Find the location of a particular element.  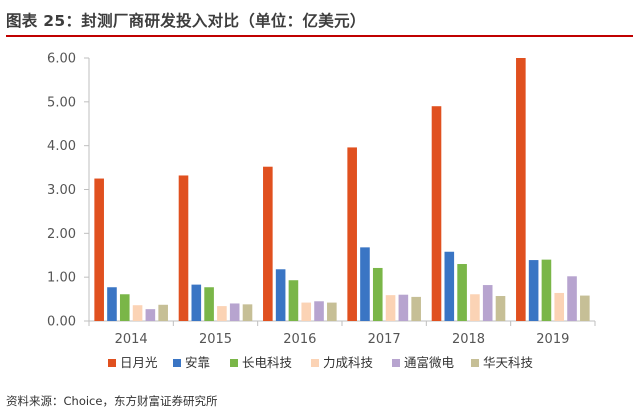

y-tick-label: 5.00 is located at coordinates (61, 102).